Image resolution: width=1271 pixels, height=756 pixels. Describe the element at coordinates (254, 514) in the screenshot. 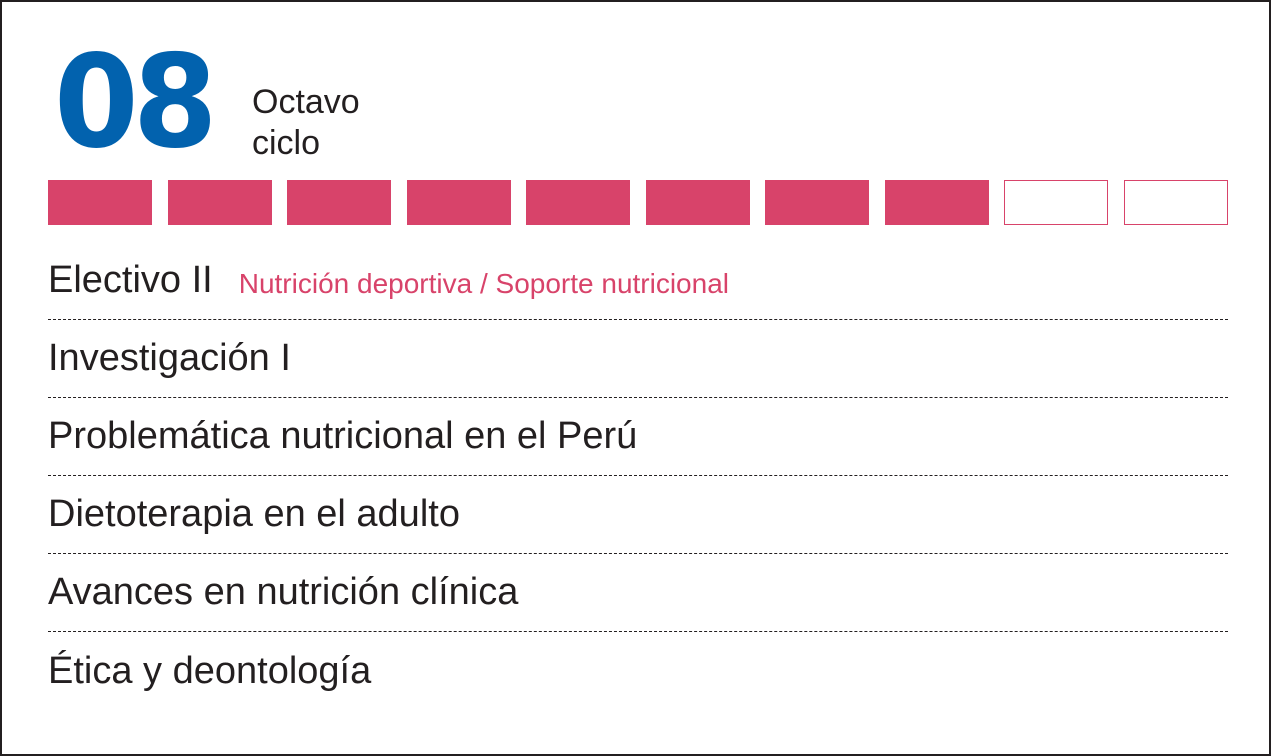

I see `course-name: Dietoterapia en el adulto` at that location.